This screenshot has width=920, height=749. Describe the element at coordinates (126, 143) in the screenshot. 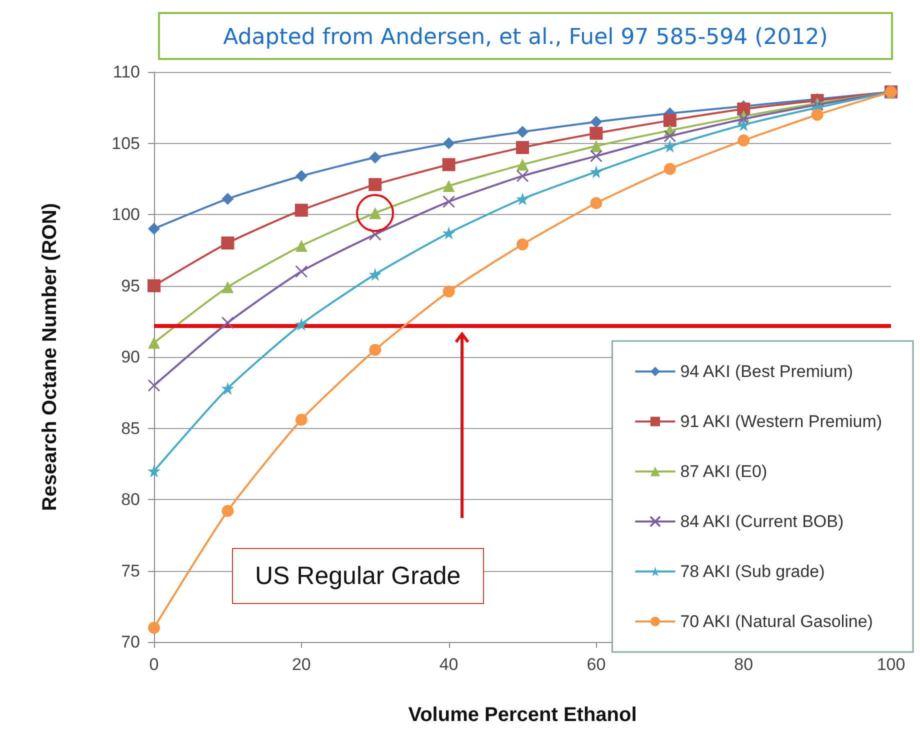

I see `y-tick-label: 105` at that location.